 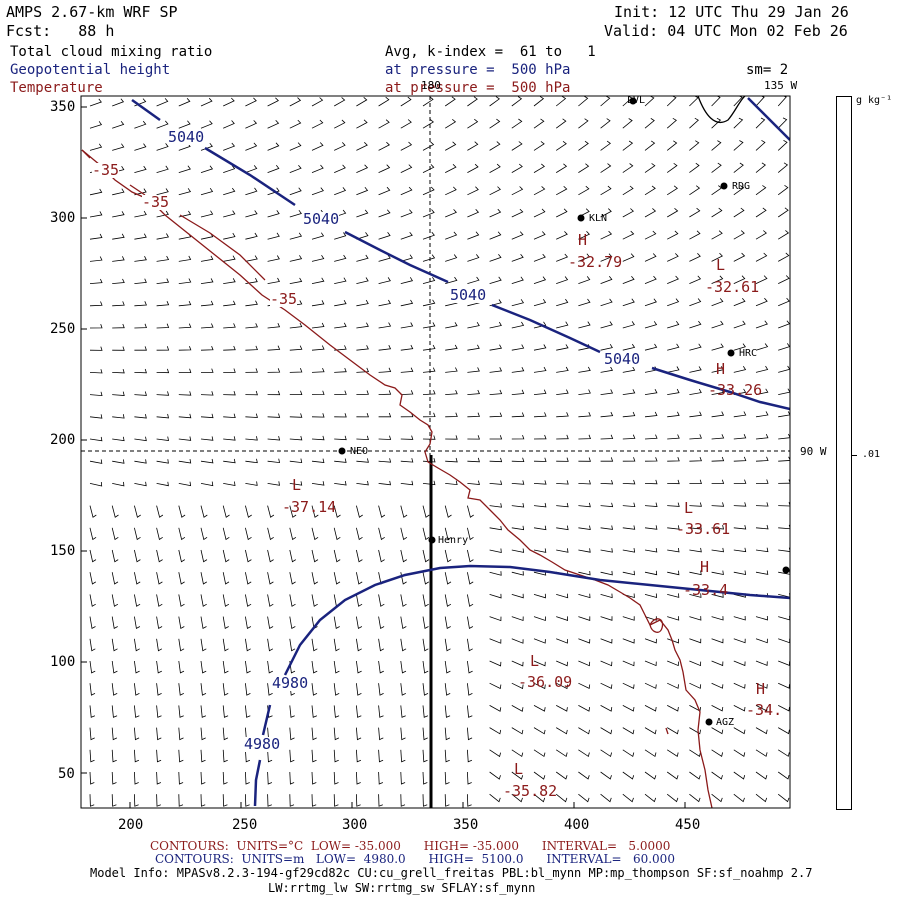 I want to click on extremum-value-8: -34., so click(x=764, y=710).